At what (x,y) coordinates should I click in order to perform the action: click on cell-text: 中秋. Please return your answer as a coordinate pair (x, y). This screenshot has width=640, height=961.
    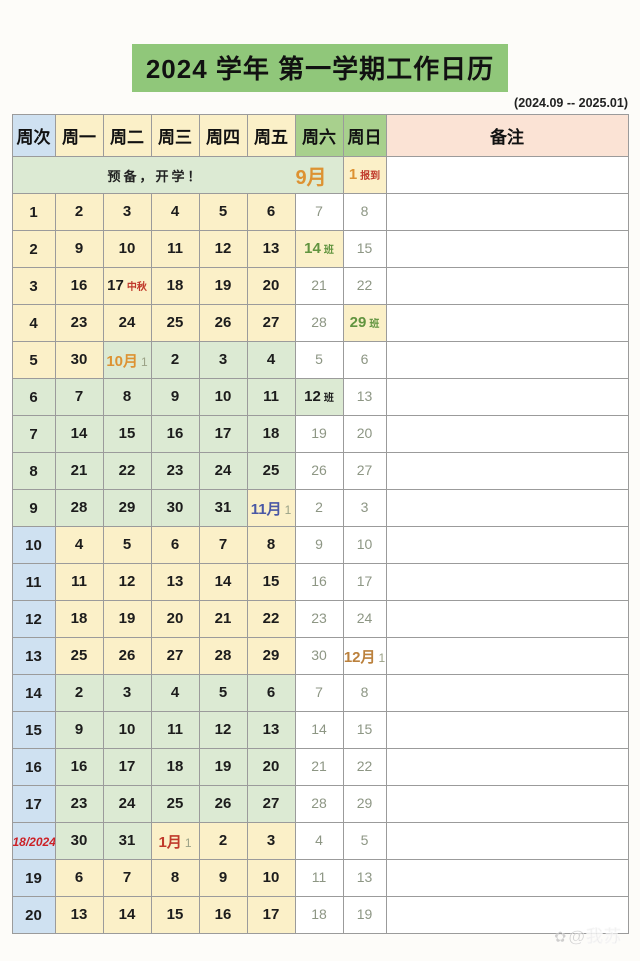
    Looking at the image, I should click on (136, 287).